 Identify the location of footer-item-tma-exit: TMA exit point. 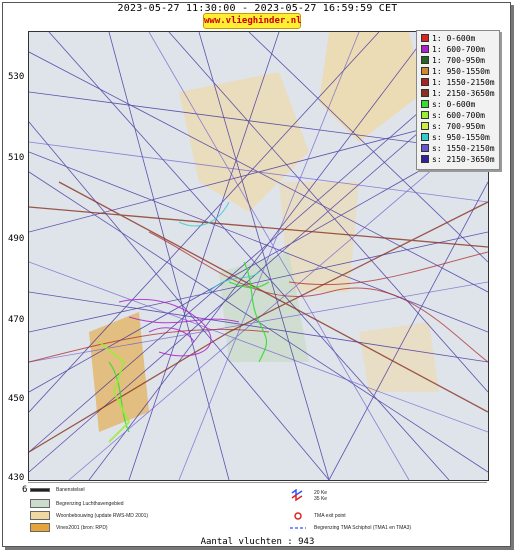
(318, 516).